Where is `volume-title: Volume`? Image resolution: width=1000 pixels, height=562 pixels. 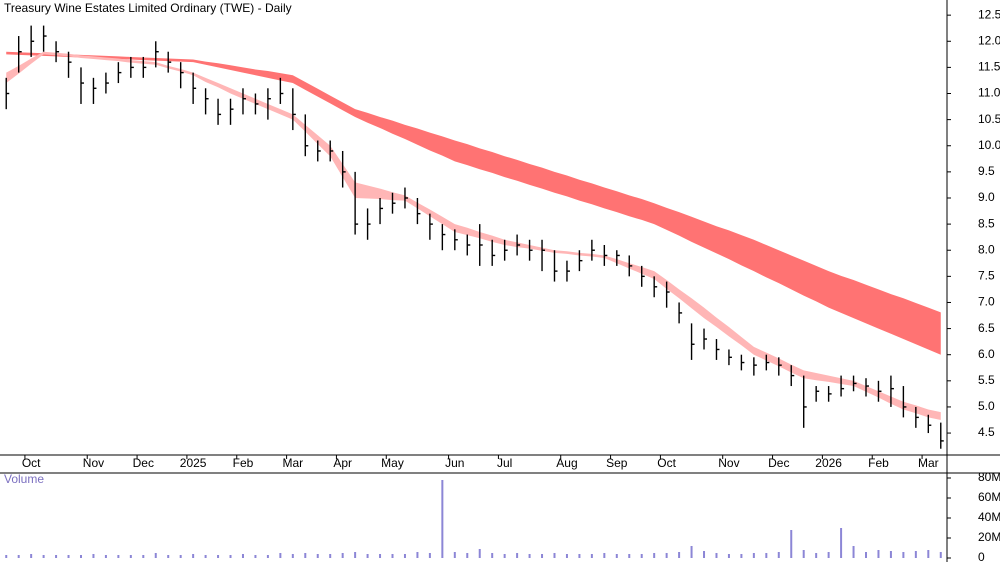 volume-title: Volume is located at coordinates (24, 479).